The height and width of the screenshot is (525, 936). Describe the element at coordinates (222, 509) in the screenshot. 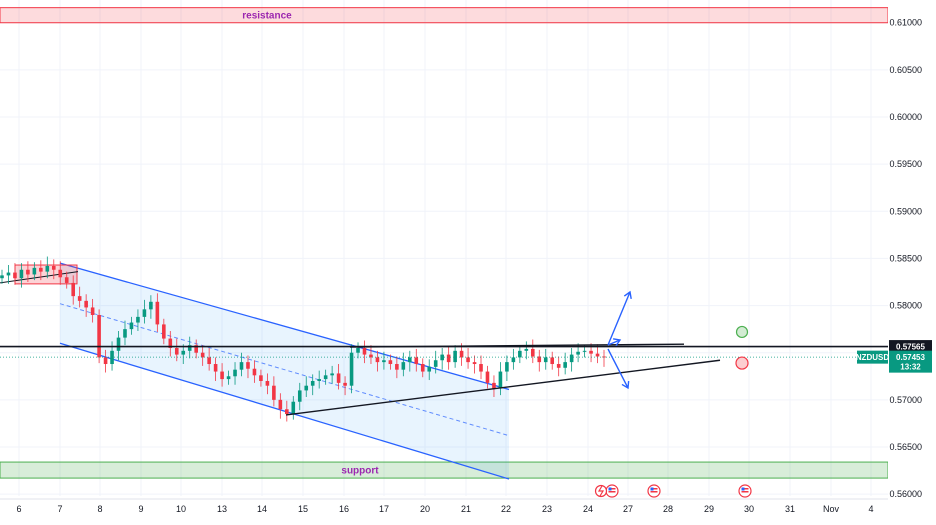

I see `x-tick-label: 13` at that location.